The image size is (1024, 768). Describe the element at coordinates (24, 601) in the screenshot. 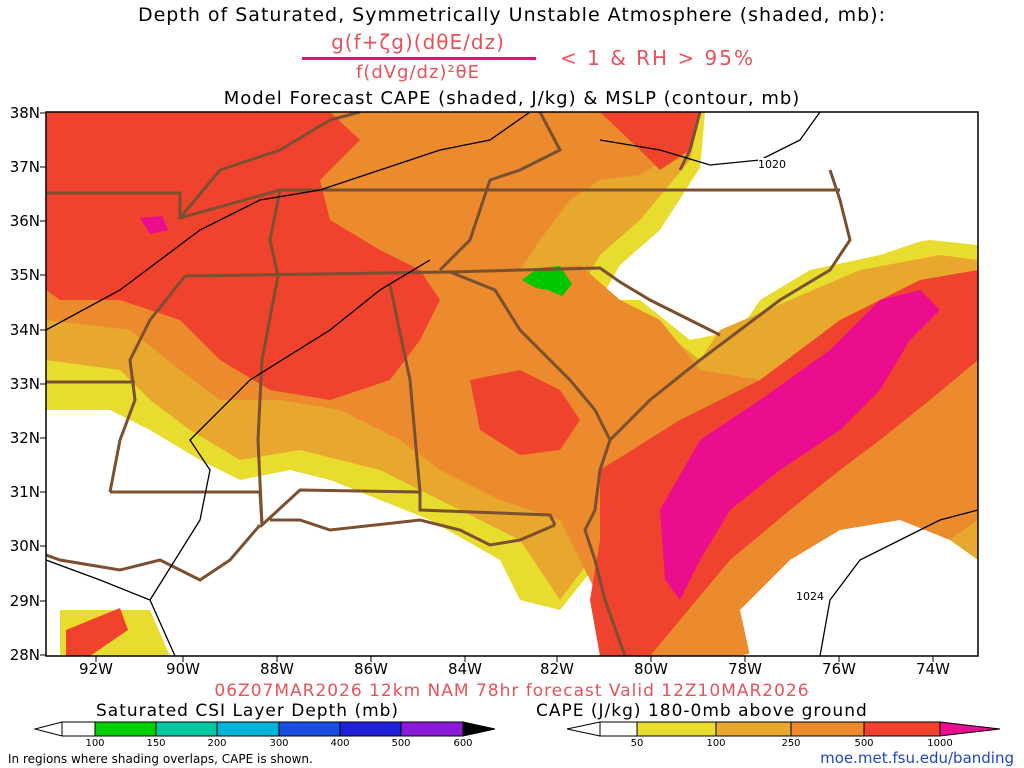

I see `lat-label-29n: 29N` at that location.